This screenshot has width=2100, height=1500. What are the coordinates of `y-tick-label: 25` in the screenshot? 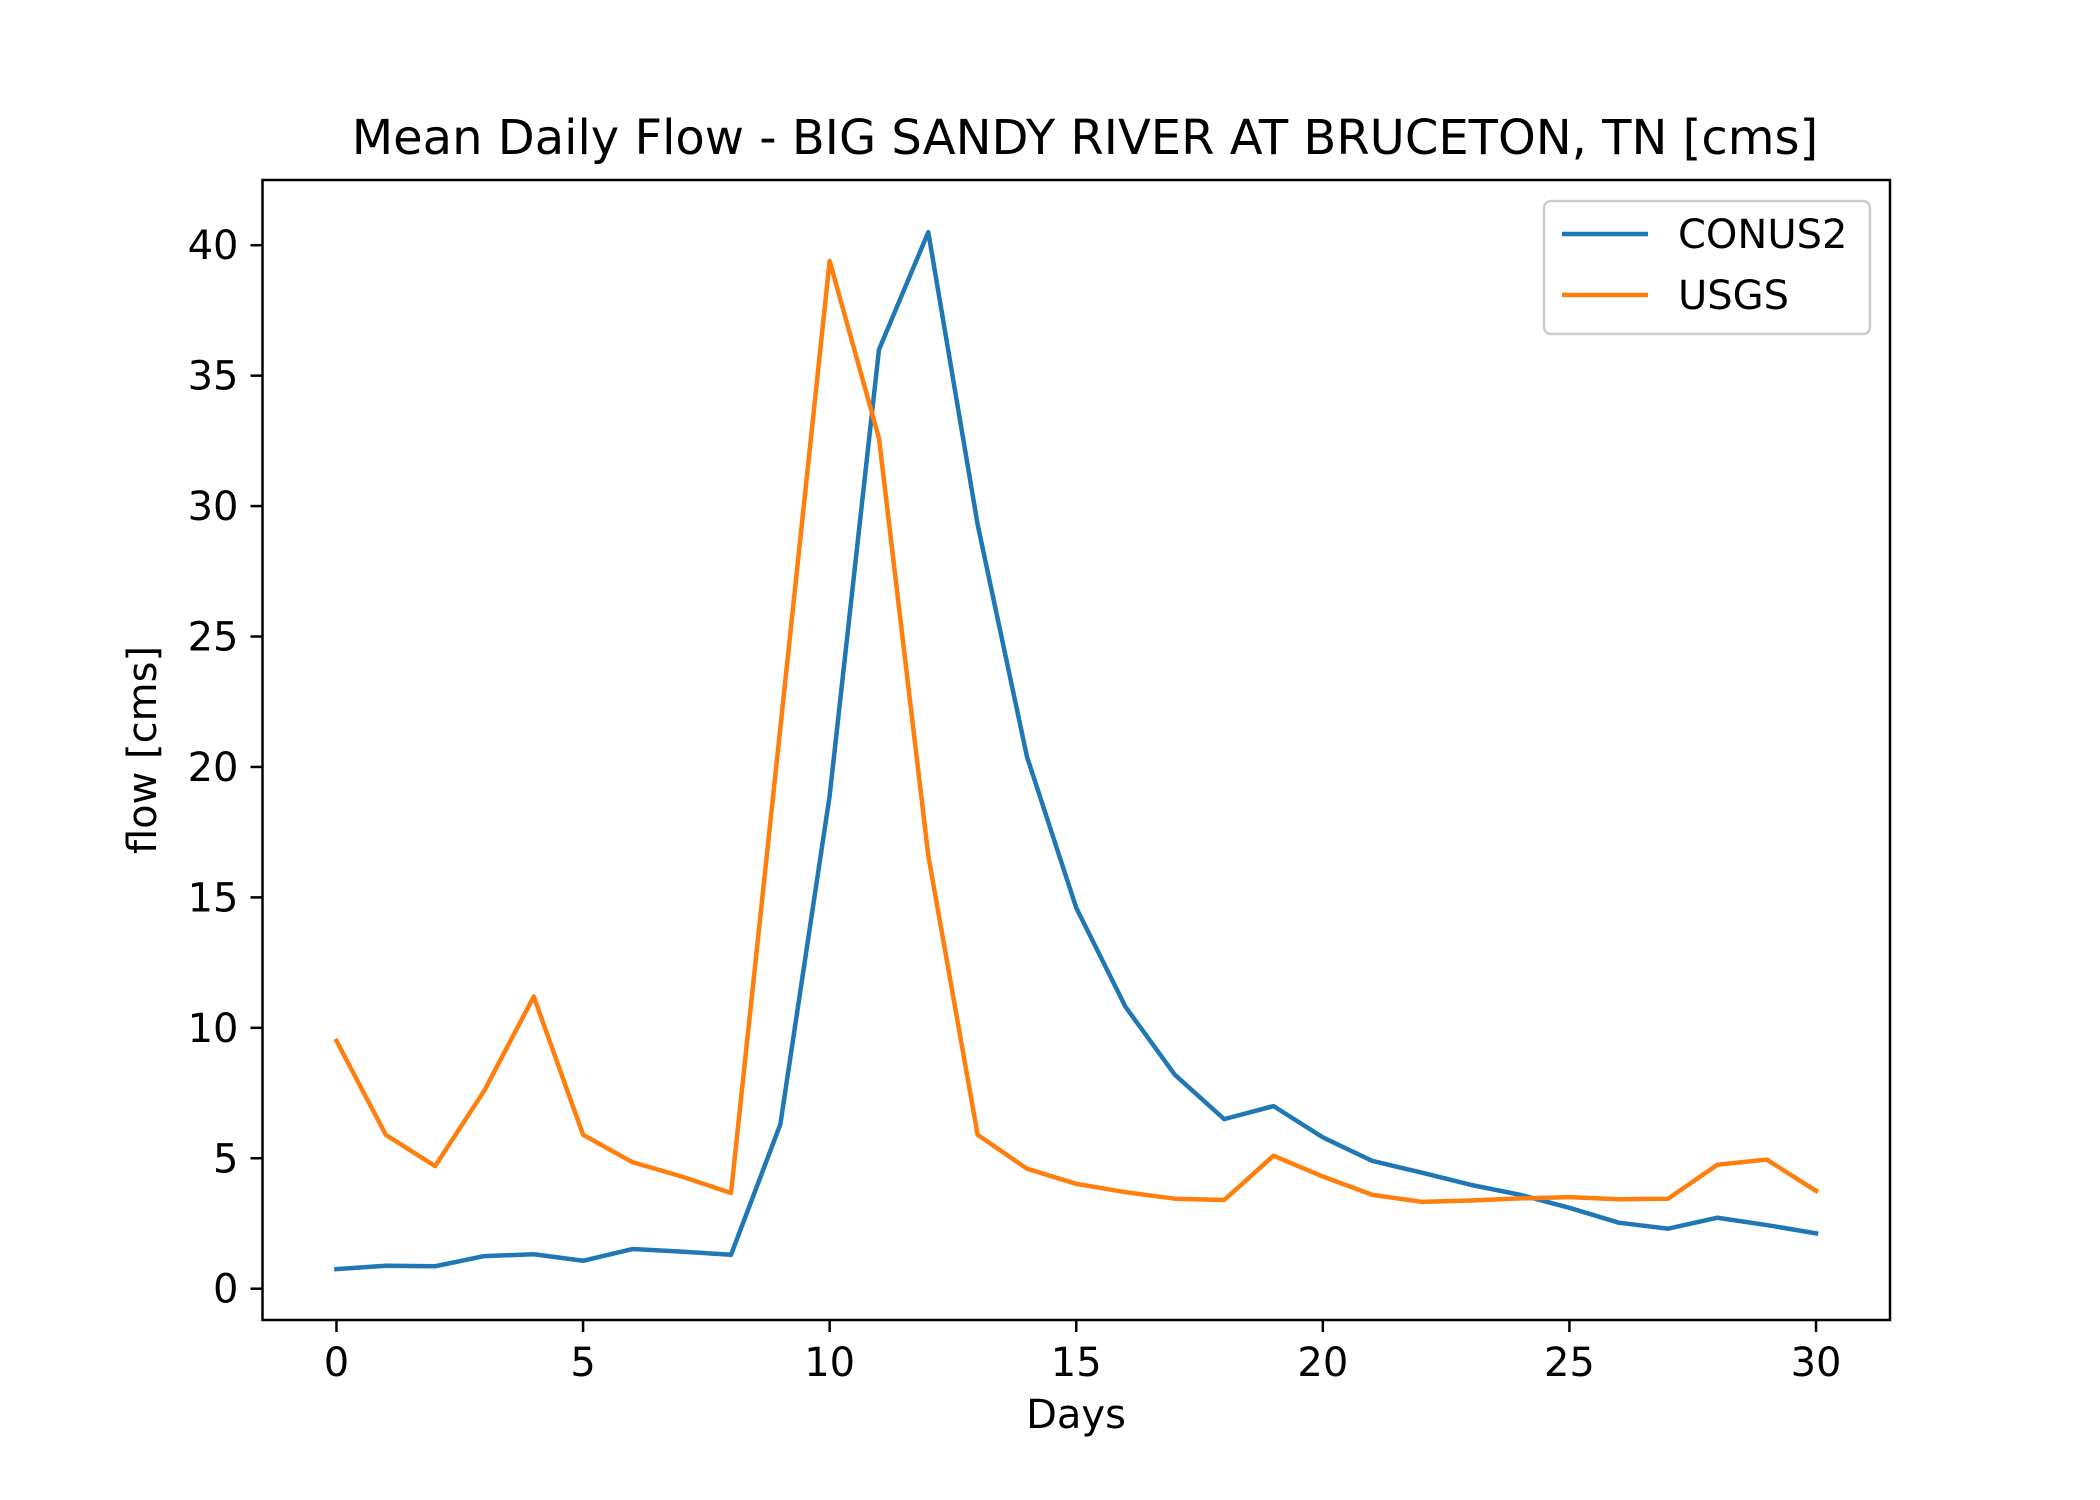 It's located at (213, 638).